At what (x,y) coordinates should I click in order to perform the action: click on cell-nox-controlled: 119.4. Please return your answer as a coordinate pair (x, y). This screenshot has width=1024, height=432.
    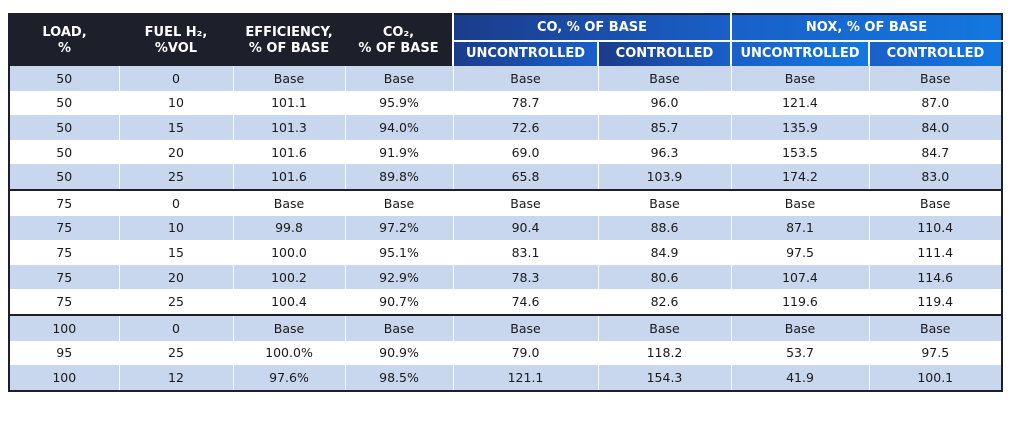
    Looking at the image, I should click on (935, 302).